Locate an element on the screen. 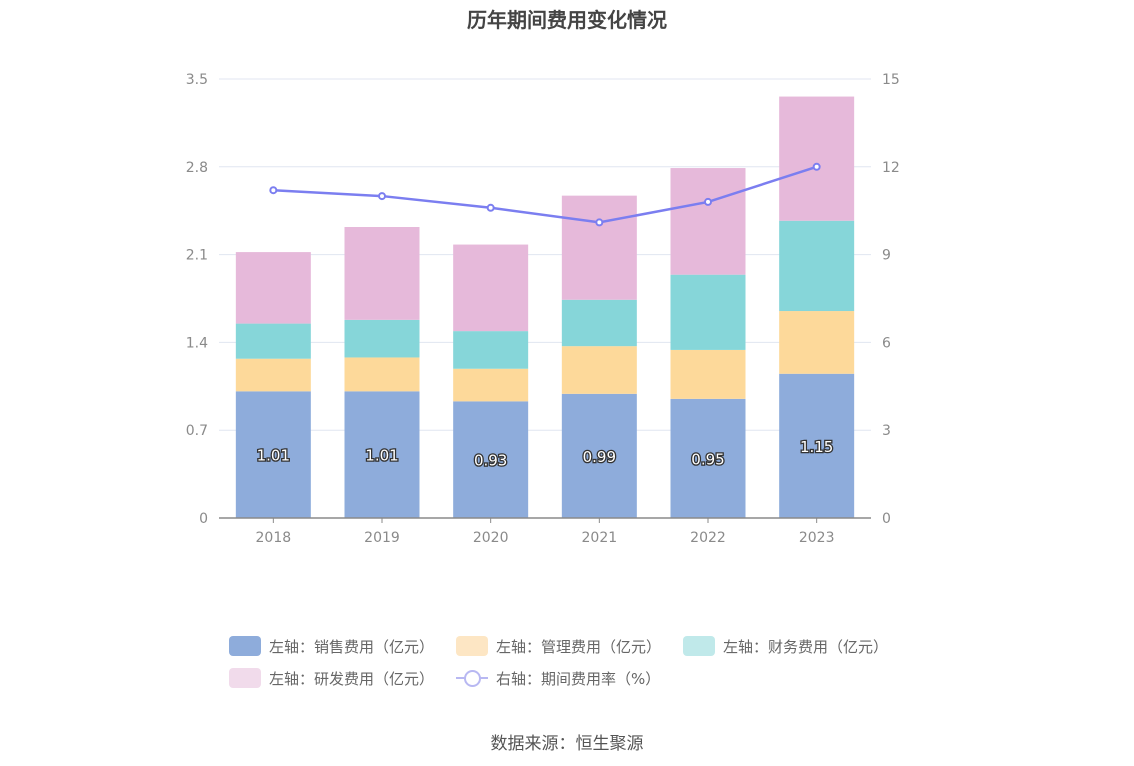  legend-item-rnd: 左轴：研发费用（亿元） is located at coordinates (331, 678).